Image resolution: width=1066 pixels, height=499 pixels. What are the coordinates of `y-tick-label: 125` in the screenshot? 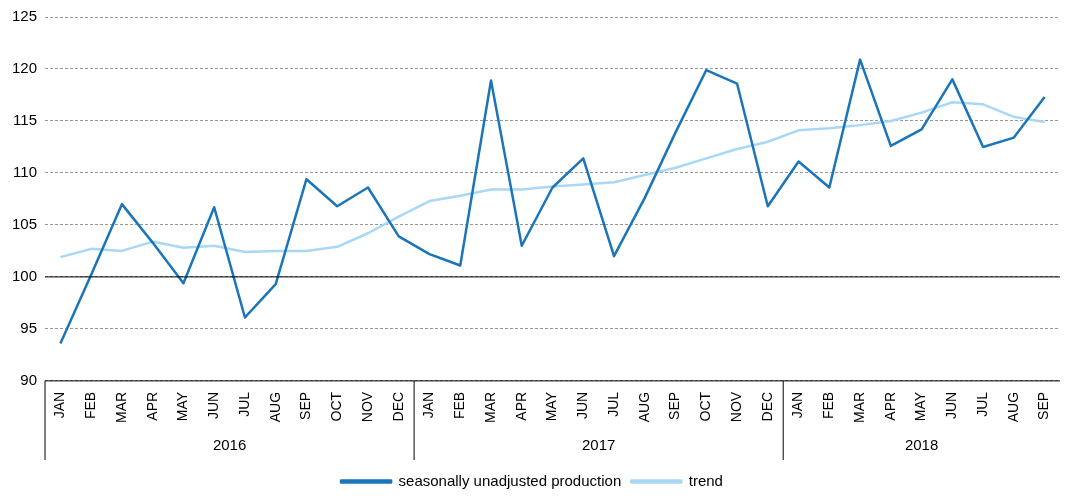 It's located at (25, 16).